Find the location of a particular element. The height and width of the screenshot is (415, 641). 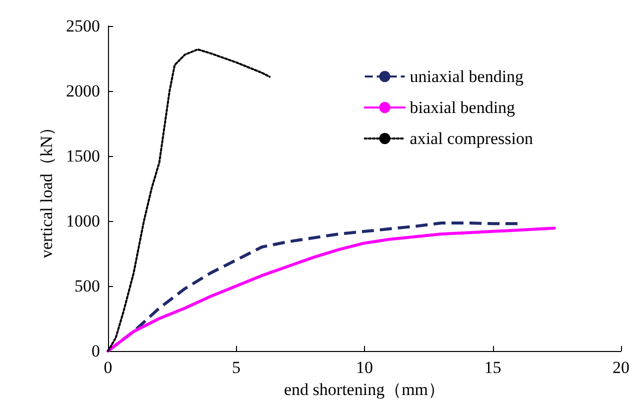

x-axis-title: end shortening（mm） is located at coordinates (365, 389).